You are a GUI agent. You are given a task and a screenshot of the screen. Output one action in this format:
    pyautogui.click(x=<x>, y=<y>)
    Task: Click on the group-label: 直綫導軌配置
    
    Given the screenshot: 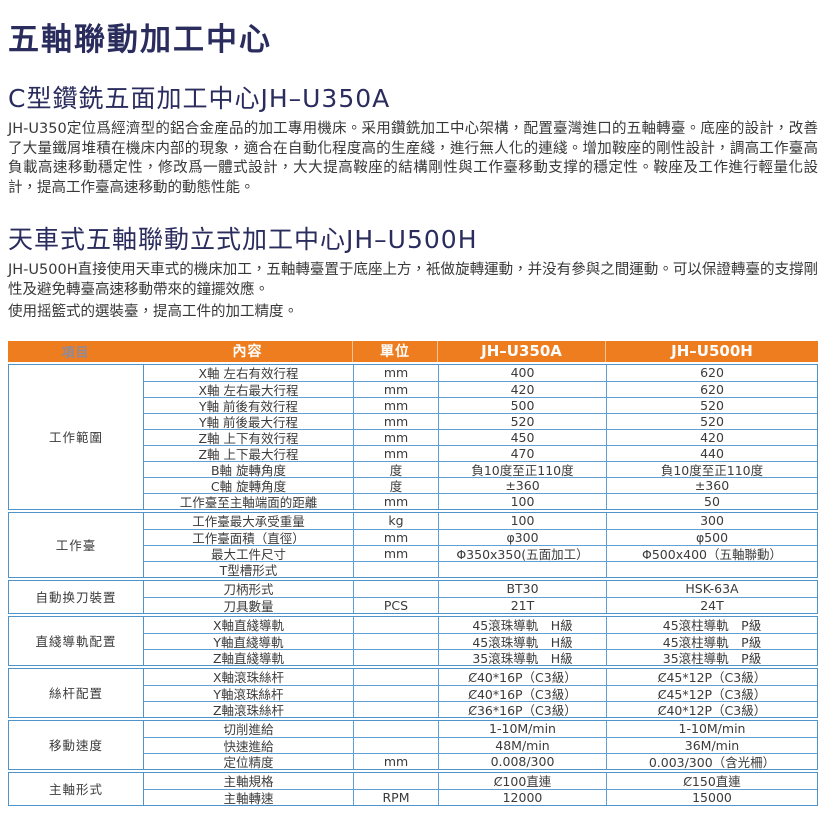 What is the action you would take?
    pyautogui.click(x=76, y=640)
    